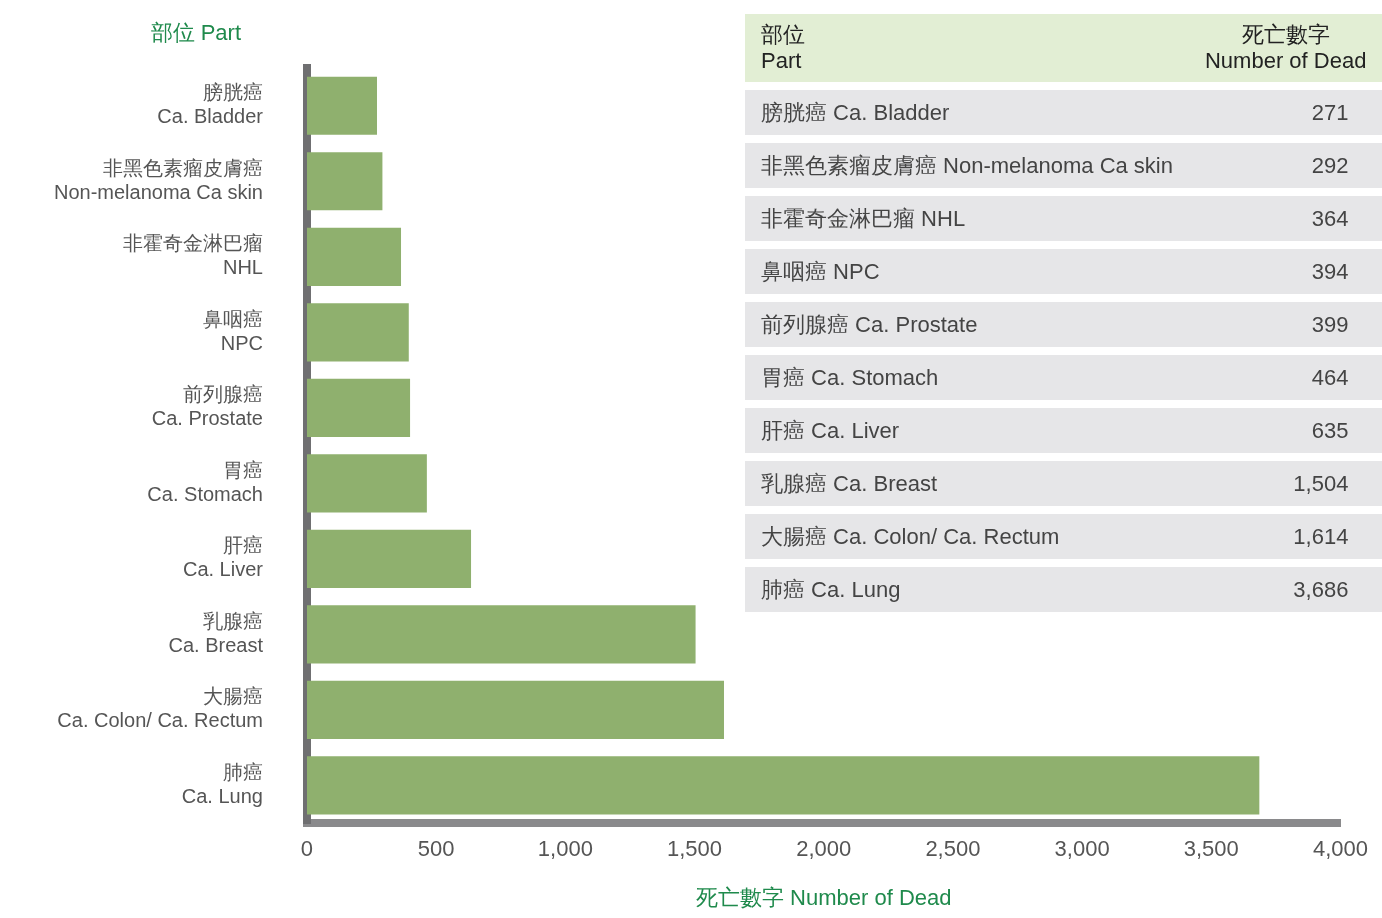 This screenshot has width=1382, height=918. I want to click on x-tick-label: 1,000, so click(565, 849).